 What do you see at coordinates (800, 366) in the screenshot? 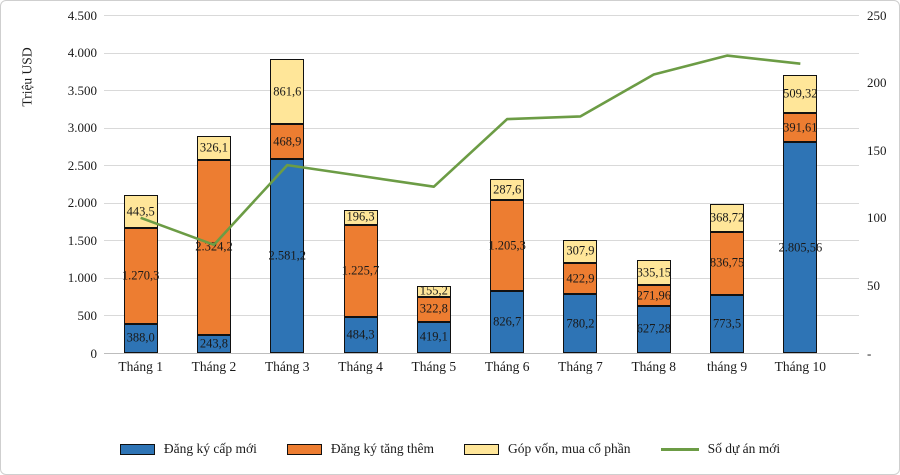
I see `x-axis-label: Tháng 10` at bounding box center [800, 366].